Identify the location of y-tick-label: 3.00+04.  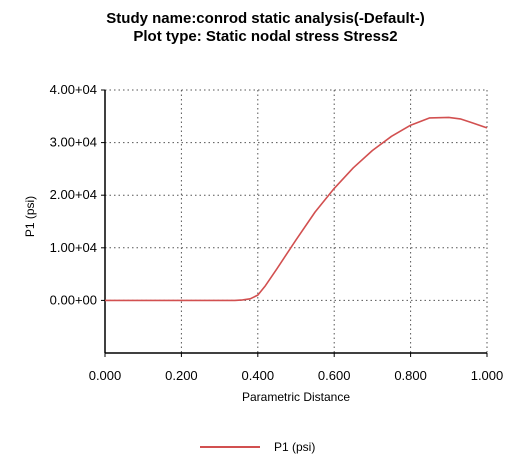
(73, 142).